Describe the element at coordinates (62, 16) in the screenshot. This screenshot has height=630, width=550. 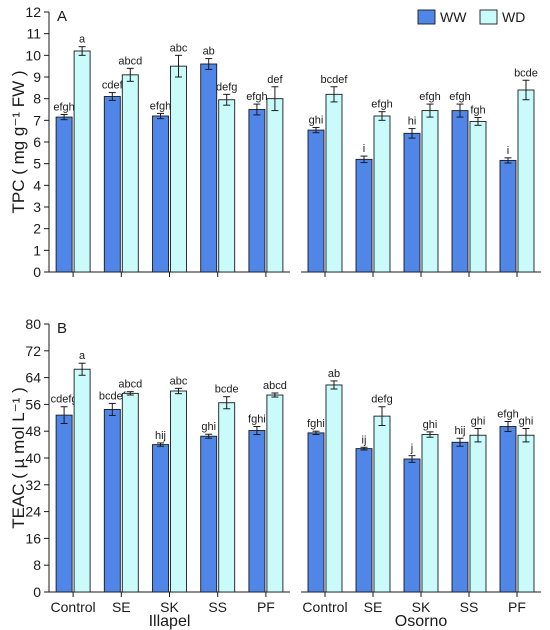
I see `panel-letter: A` at that location.